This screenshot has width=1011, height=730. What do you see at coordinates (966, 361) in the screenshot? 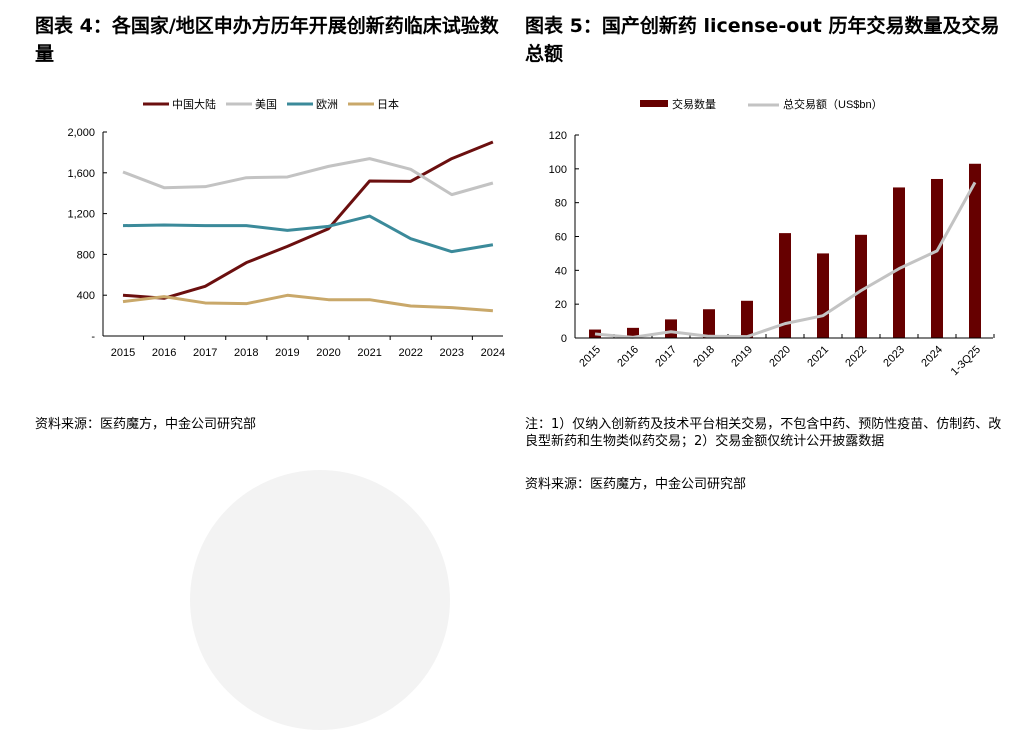
I see `c5-xtick-label: 1-3Q25` at bounding box center [966, 361].